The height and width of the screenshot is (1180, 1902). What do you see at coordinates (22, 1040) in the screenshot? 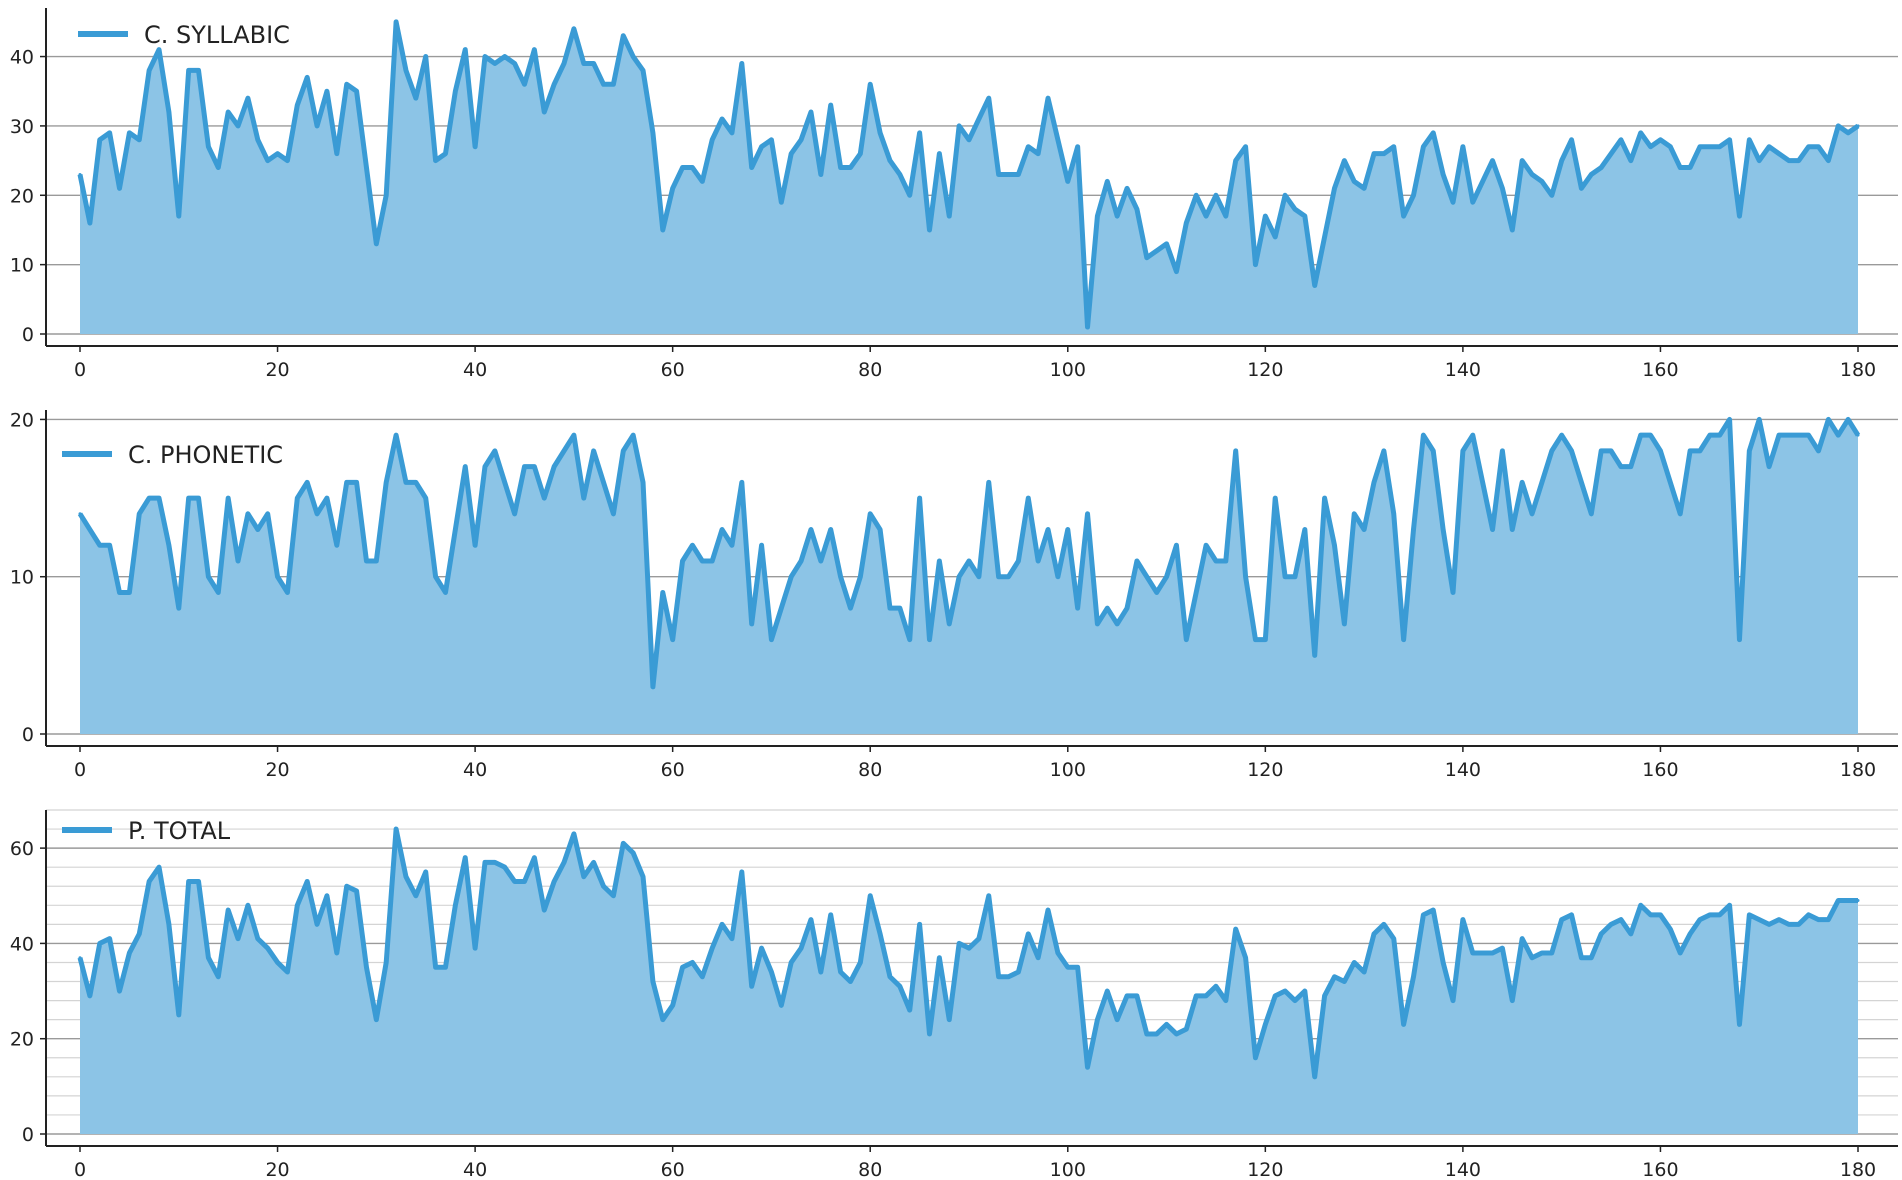
I see `y-tick-label: 20` at bounding box center [22, 1040].